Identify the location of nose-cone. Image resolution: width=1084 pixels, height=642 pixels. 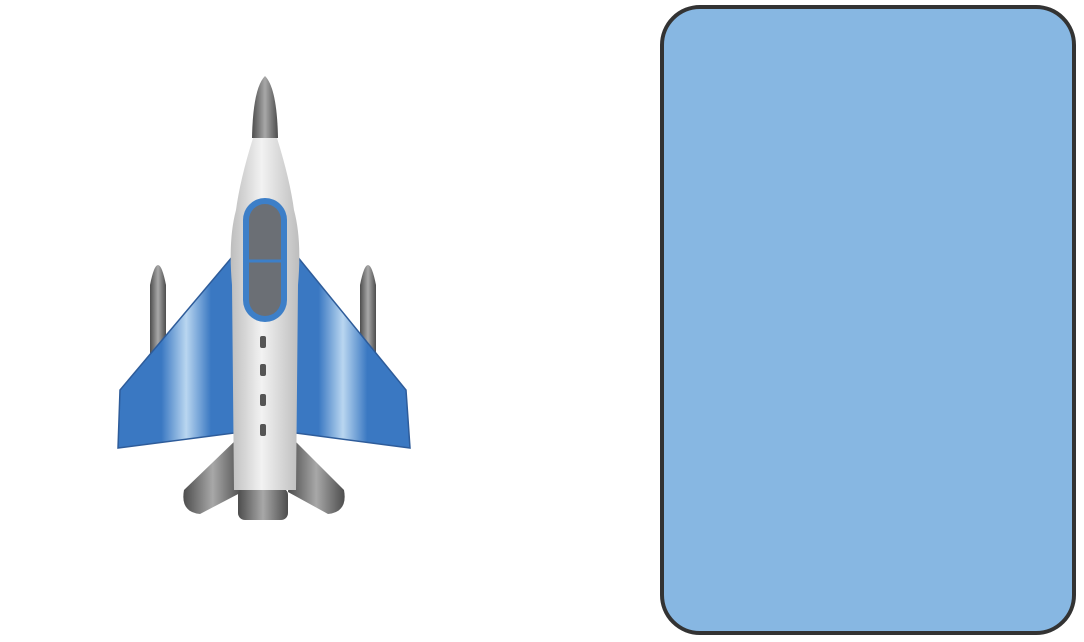
(265, 107).